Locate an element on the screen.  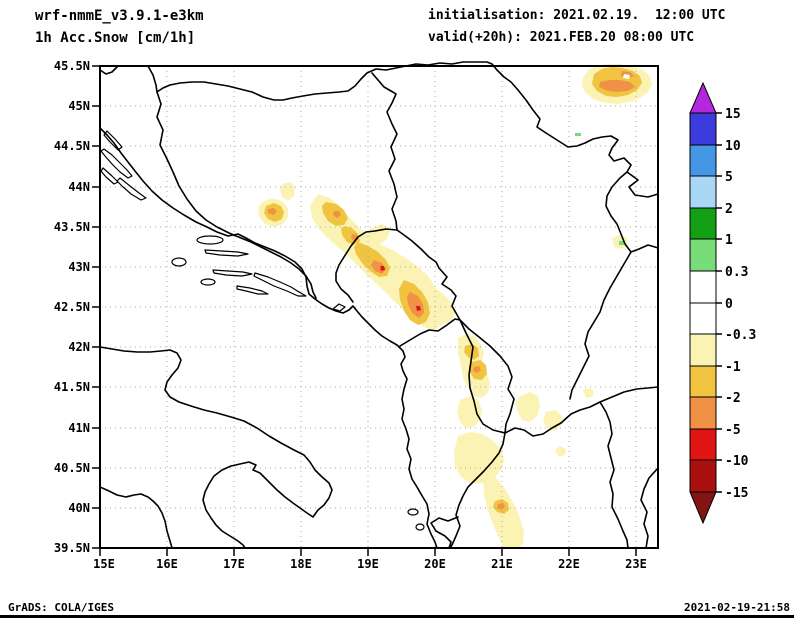
lagoon-albania is located at coordinates (413, 512).